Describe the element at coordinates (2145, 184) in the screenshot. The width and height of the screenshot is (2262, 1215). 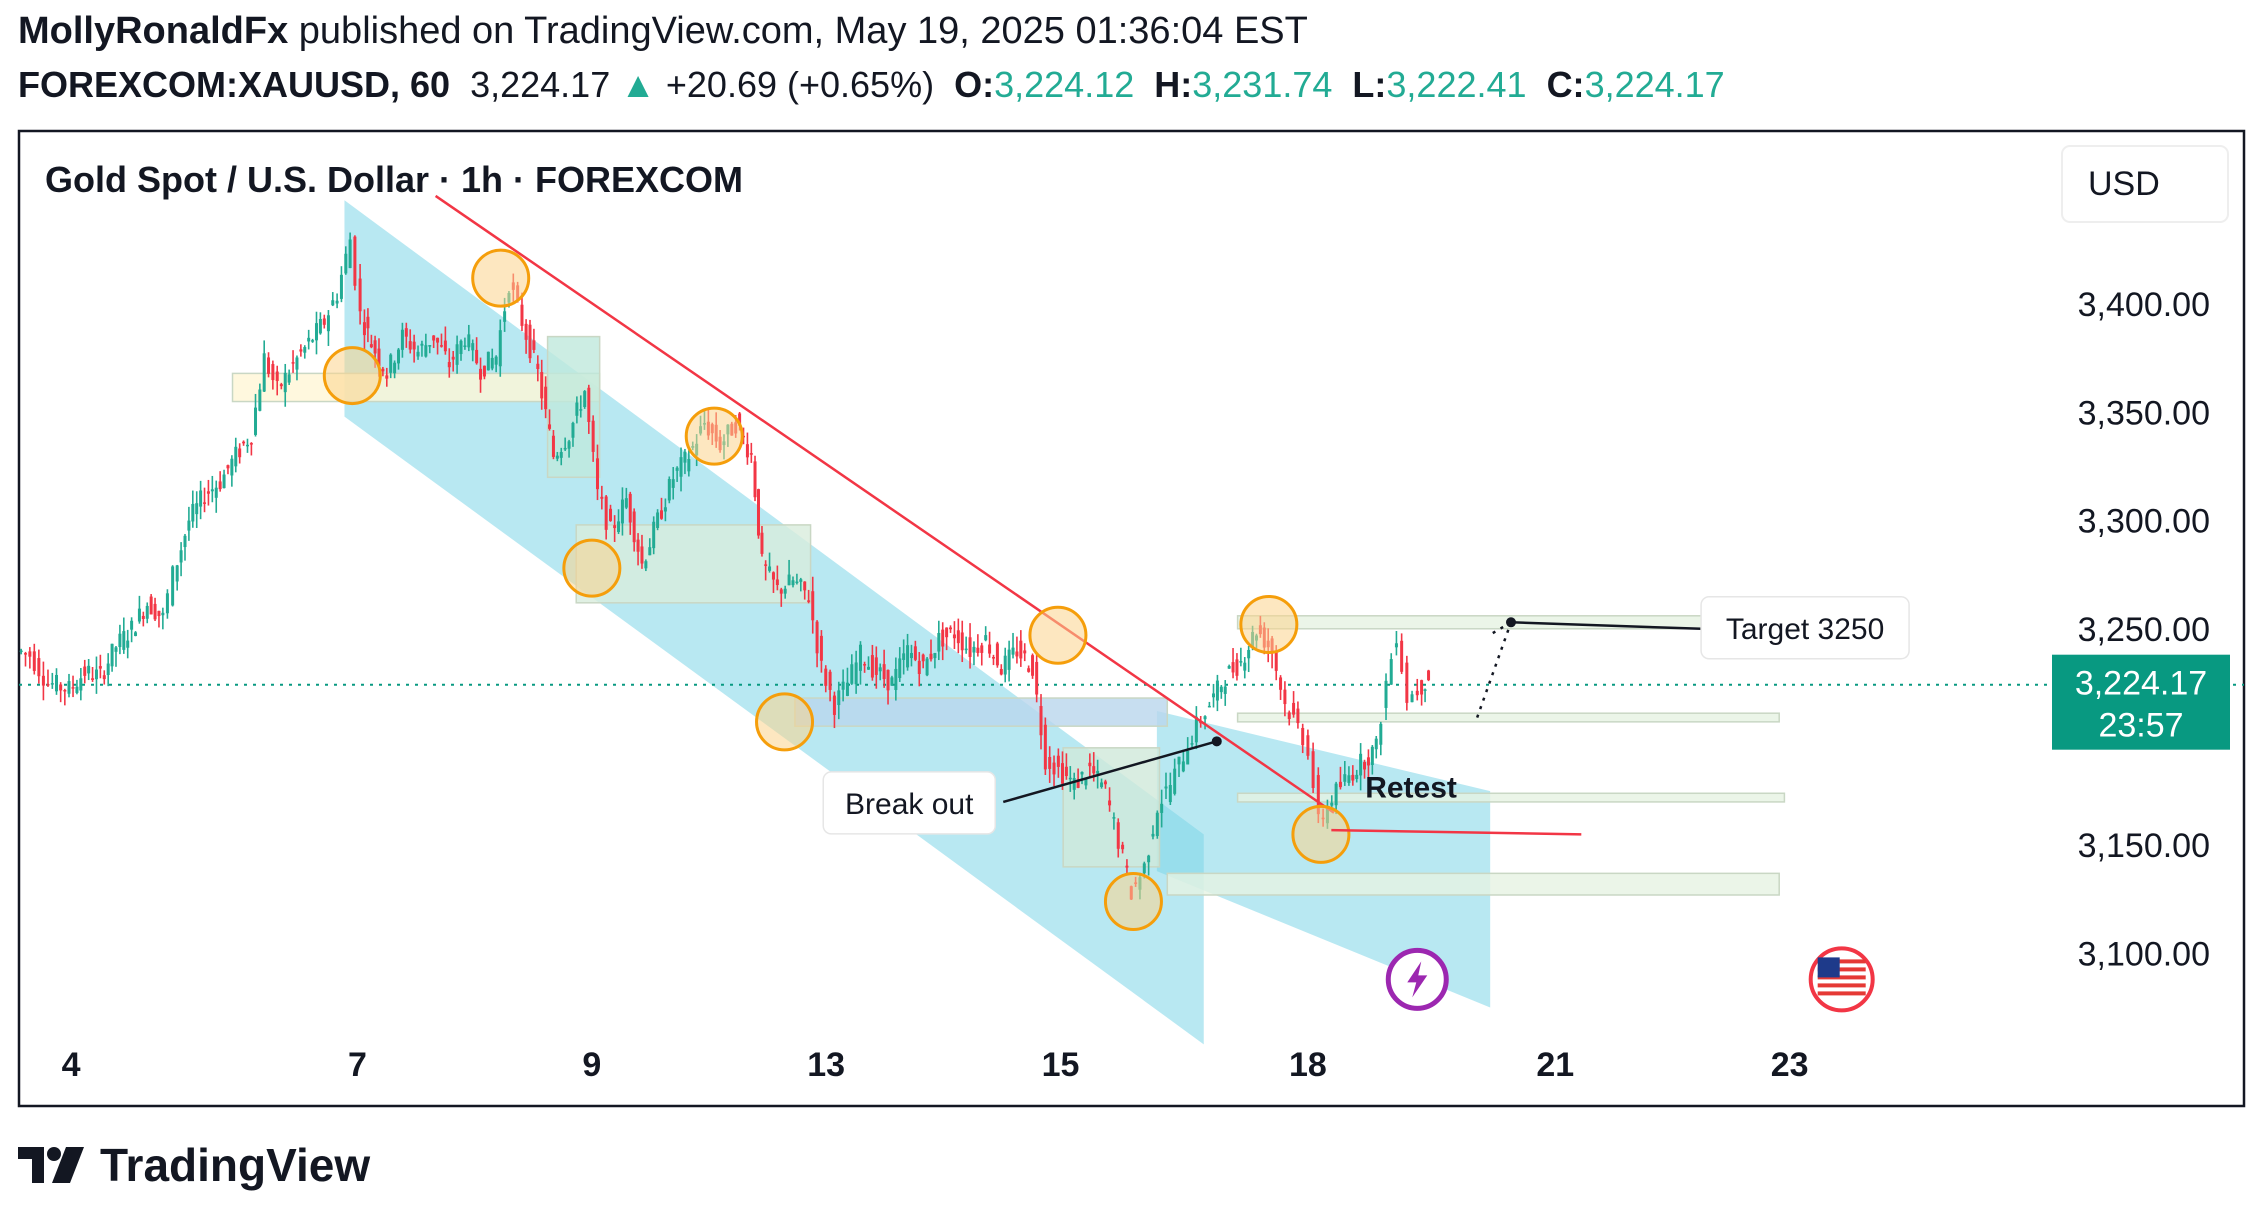
I see `currency-selector: USD` at that location.